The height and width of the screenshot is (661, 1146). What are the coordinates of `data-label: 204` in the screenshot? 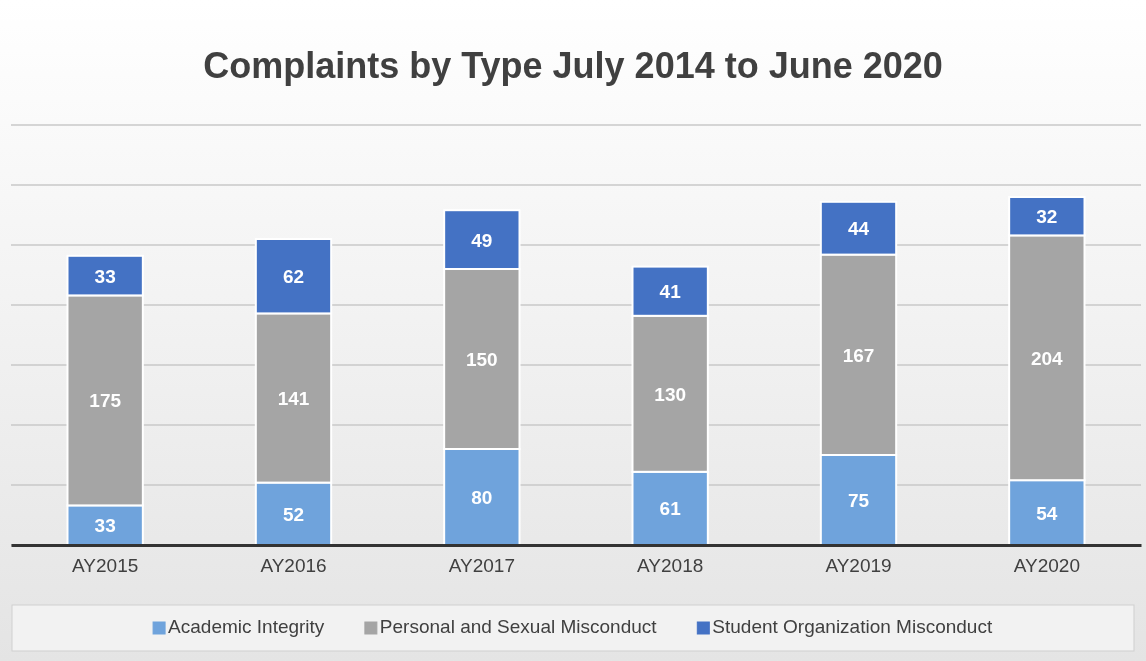 It's located at (1047, 358).